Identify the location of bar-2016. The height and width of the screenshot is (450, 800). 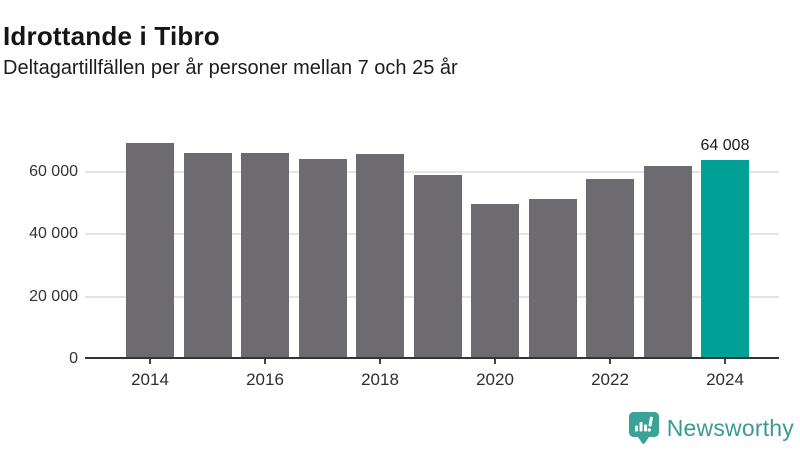
(265, 256).